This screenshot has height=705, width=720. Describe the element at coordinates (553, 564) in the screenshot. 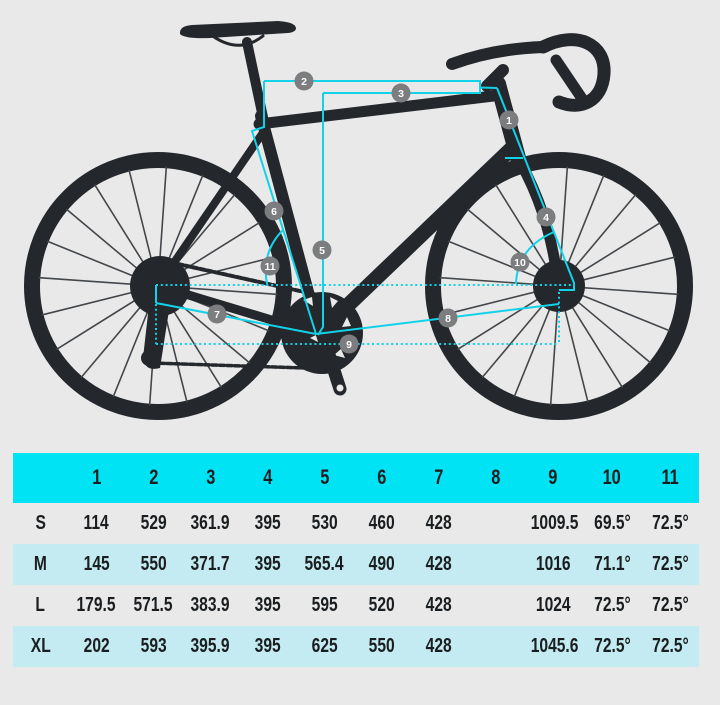

I see `measurement-value-cell: 1016` at that location.